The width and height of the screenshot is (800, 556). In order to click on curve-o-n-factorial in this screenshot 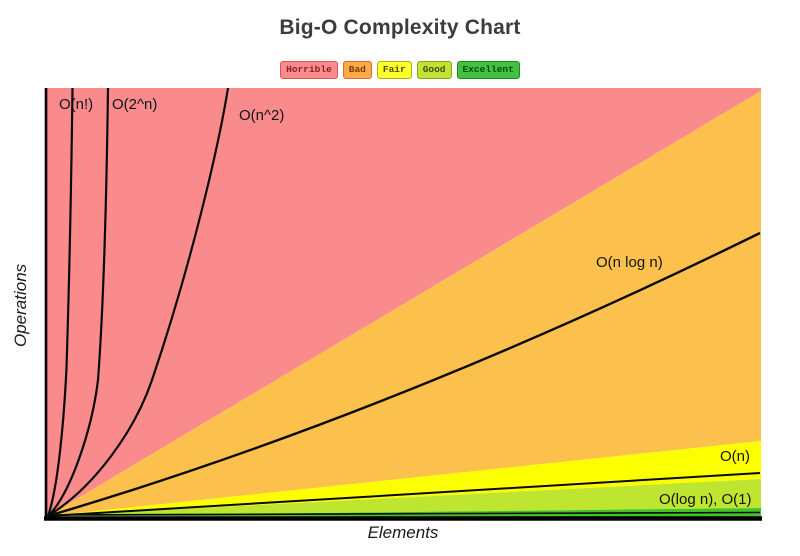, I will do `click(60, 302)`.